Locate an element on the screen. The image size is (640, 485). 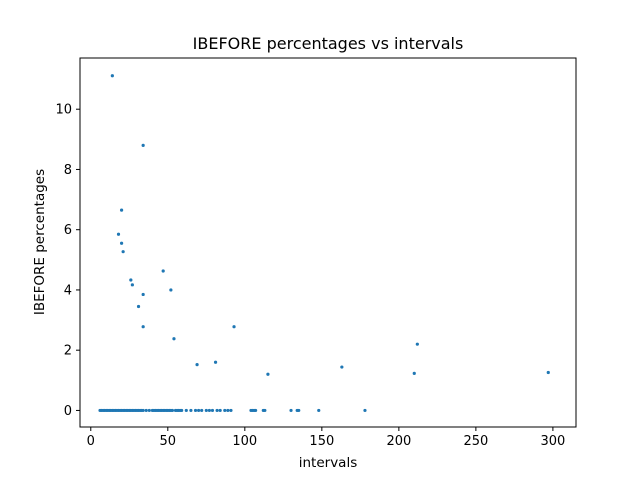
y-axis-label: IBEFORE percentages is located at coordinates (40, 242).